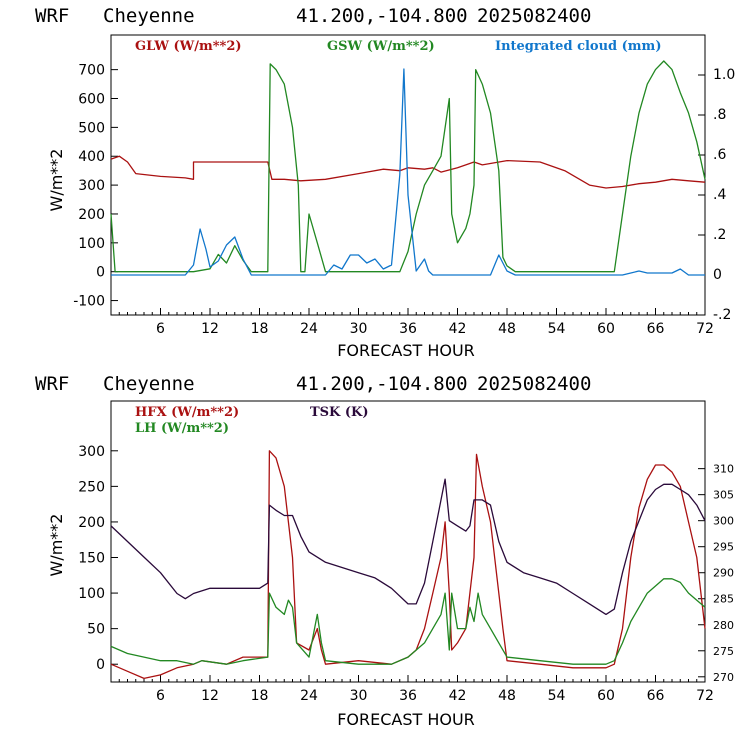 The image size is (740, 740). What do you see at coordinates (458, 696) in the screenshot?
I see `bottom-x-tick-label: 42` at bounding box center [458, 696].